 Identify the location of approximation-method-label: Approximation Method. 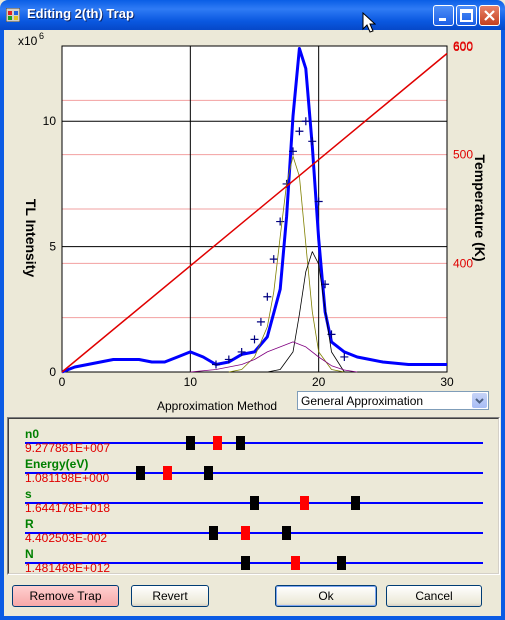
(217, 406).